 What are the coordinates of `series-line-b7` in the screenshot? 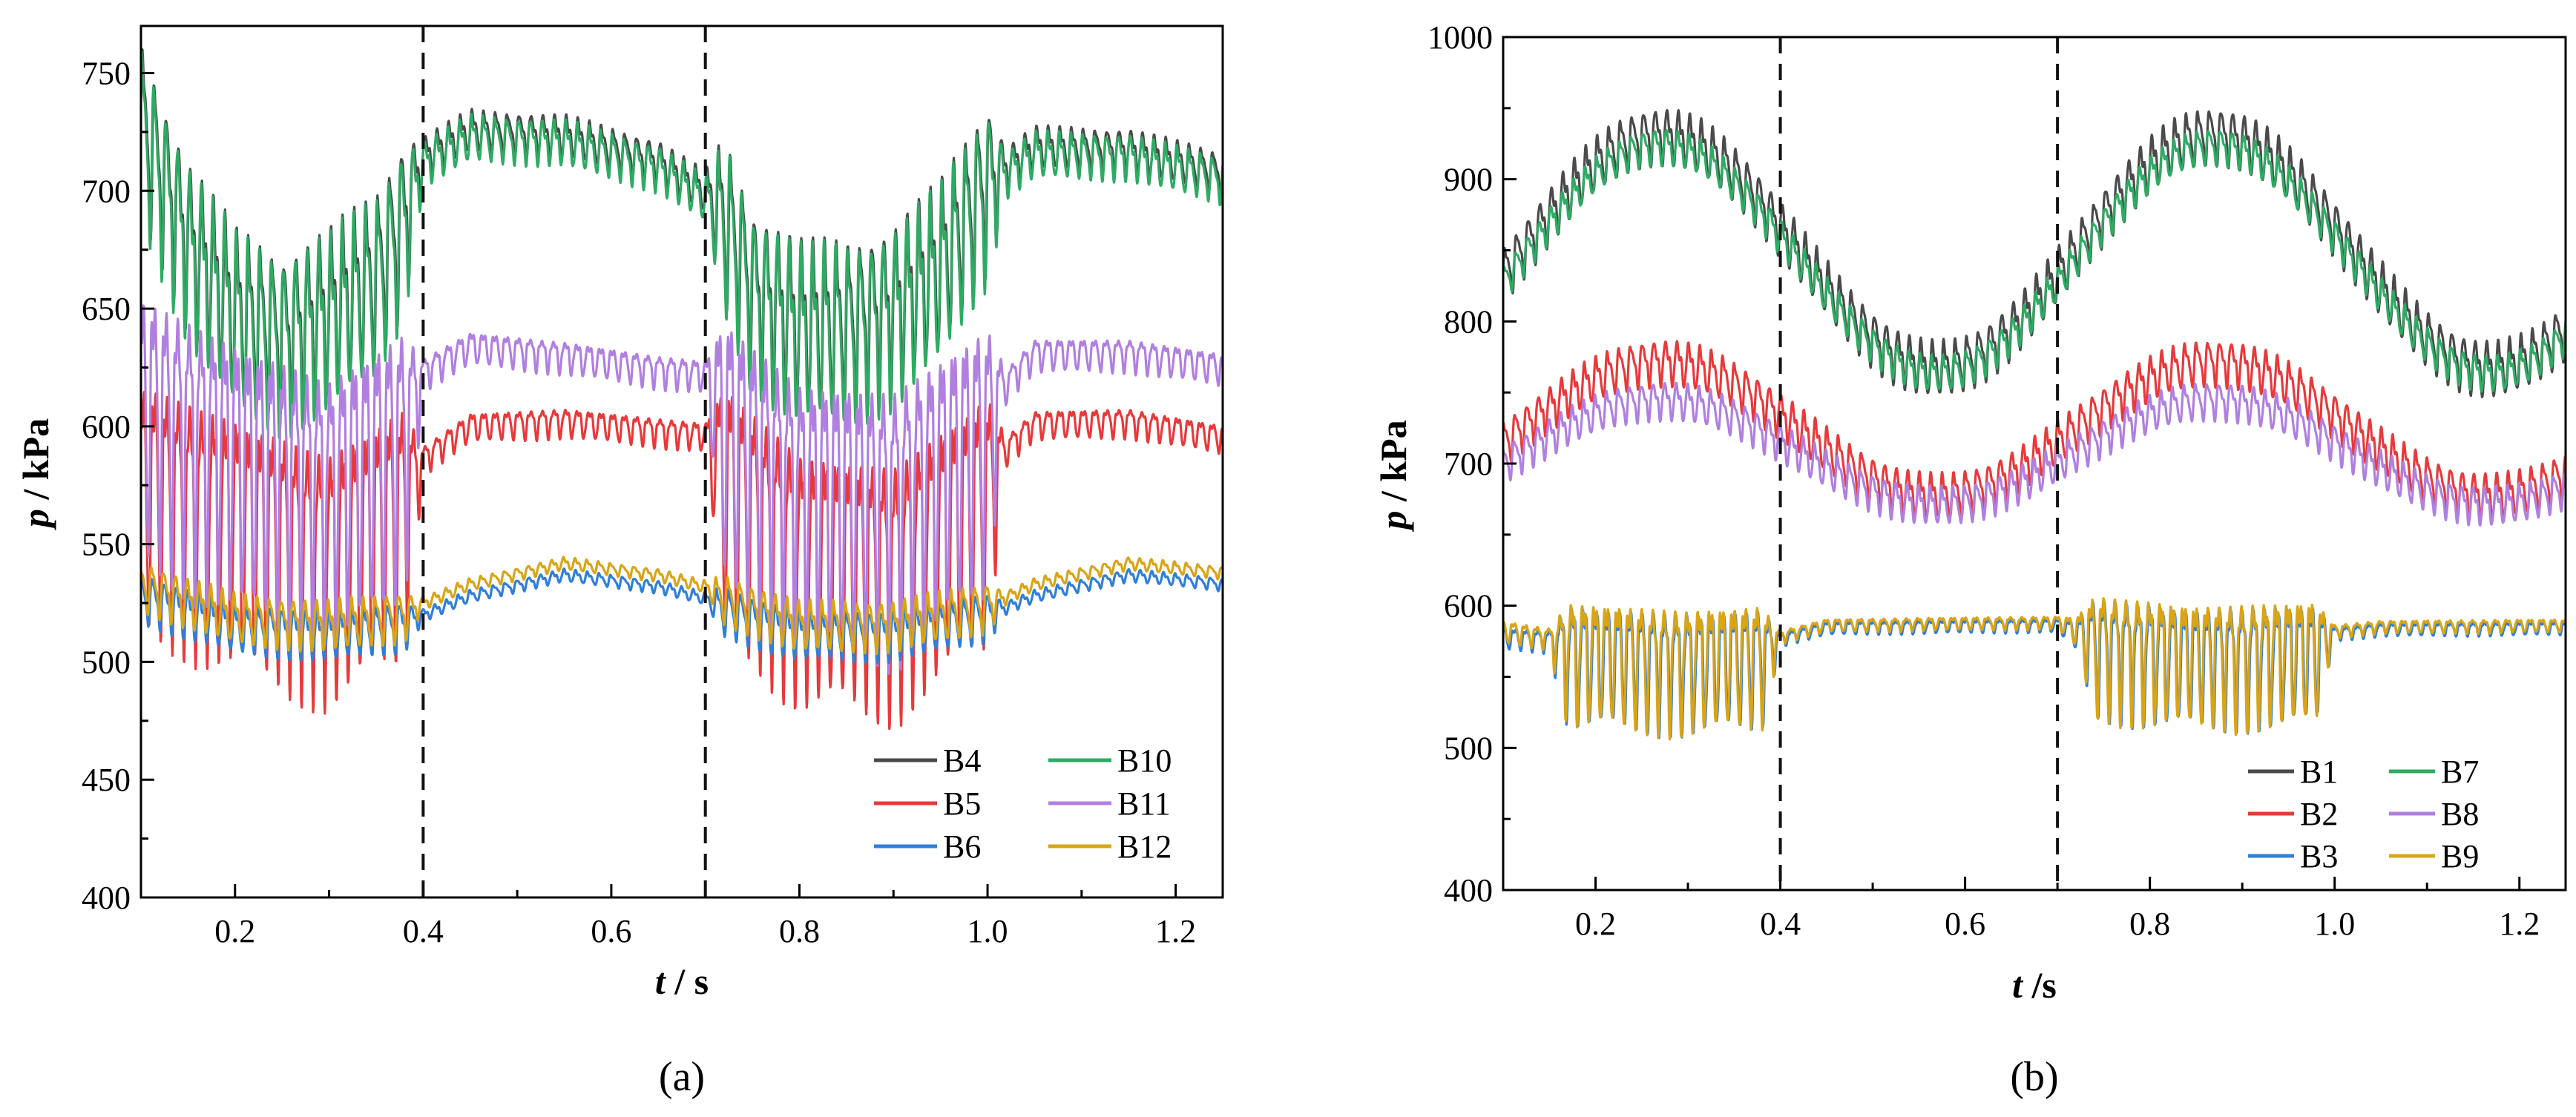 It's located at (2034, 260).